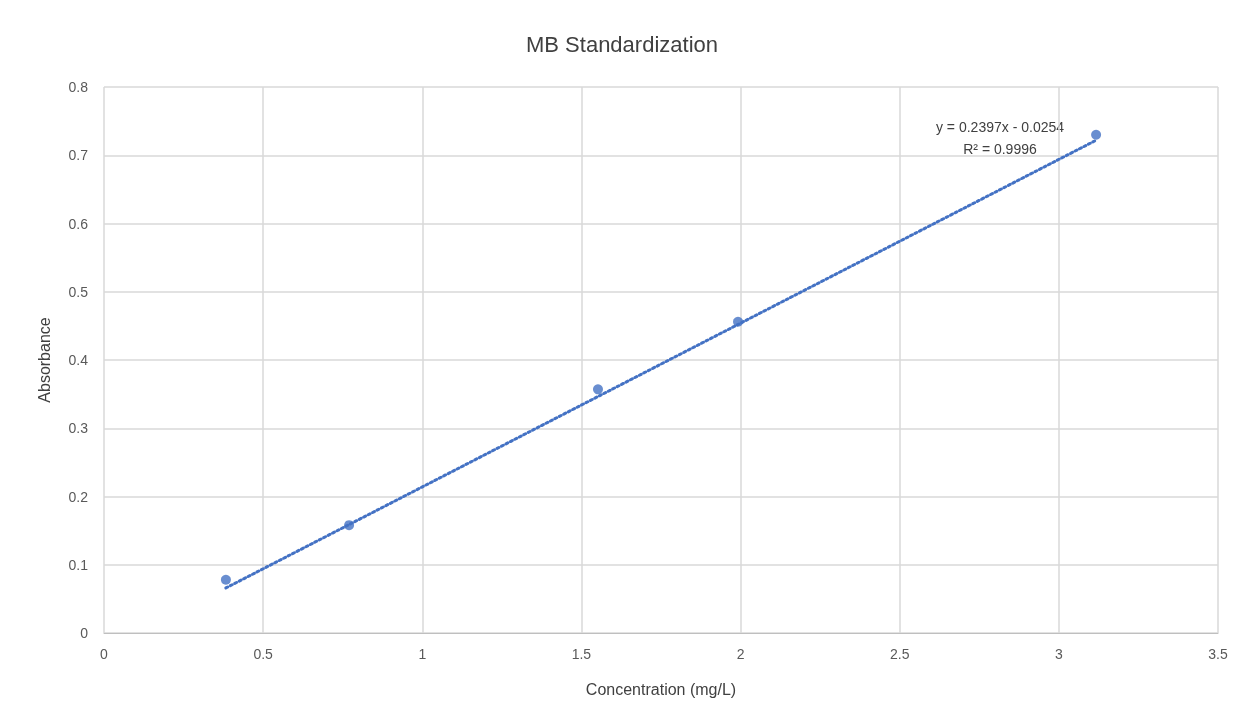 Image resolution: width=1244 pixels, height=721 pixels. What do you see at coordinates (44, 360) in the screenshot?
I see `y-axis-title: Absorbance` at bounding box center [44, 360].